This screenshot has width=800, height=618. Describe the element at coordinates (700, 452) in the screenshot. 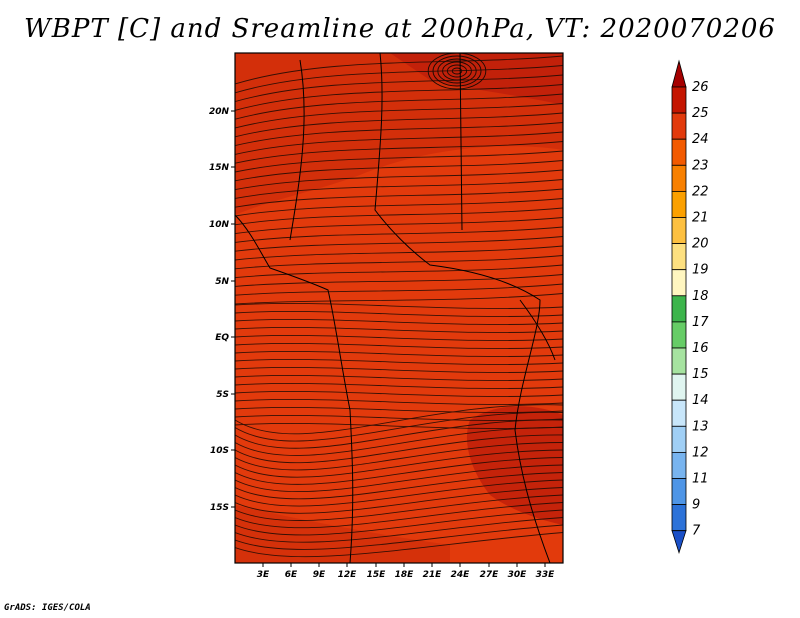

I see `colorbar-label: 12` at that location.